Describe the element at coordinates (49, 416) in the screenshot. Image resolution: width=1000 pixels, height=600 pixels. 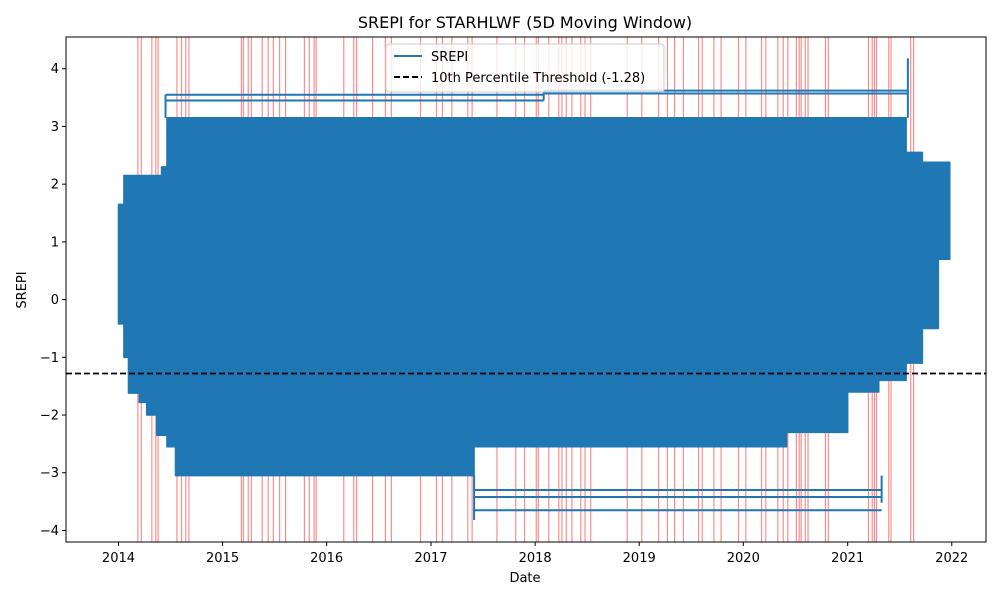
I see `y-tick-label: −2` at that location.